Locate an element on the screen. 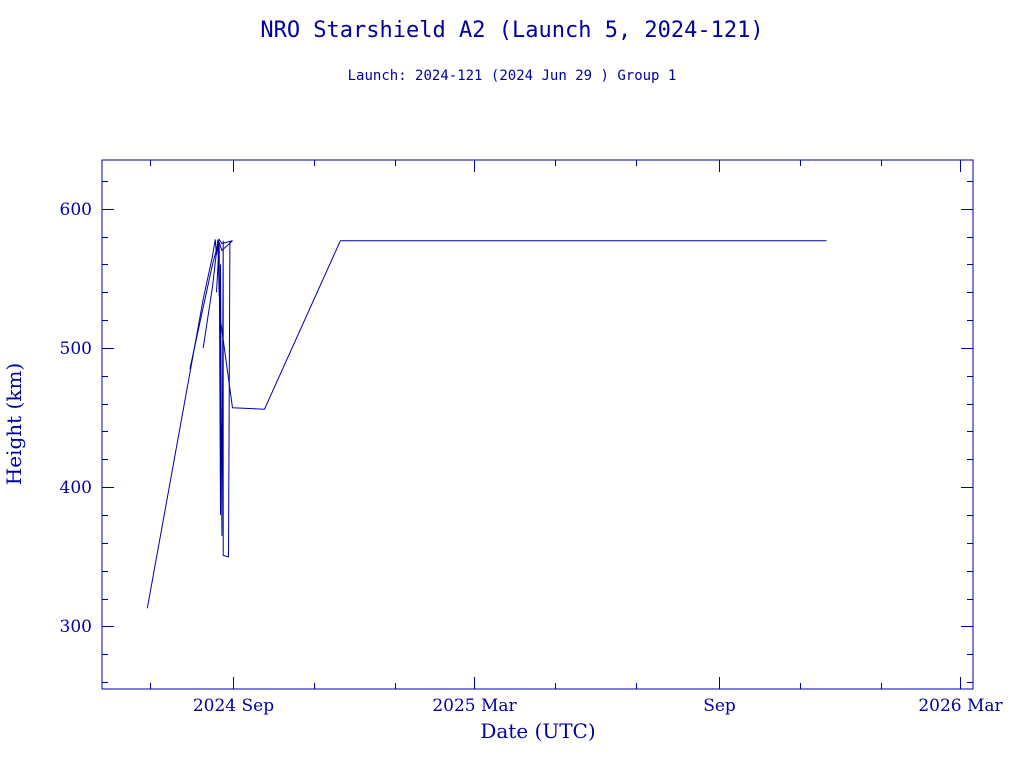 This screenshot has height=768, width=1024. x-axis-label: Date (UTC) is located at coordinates (537, 731).